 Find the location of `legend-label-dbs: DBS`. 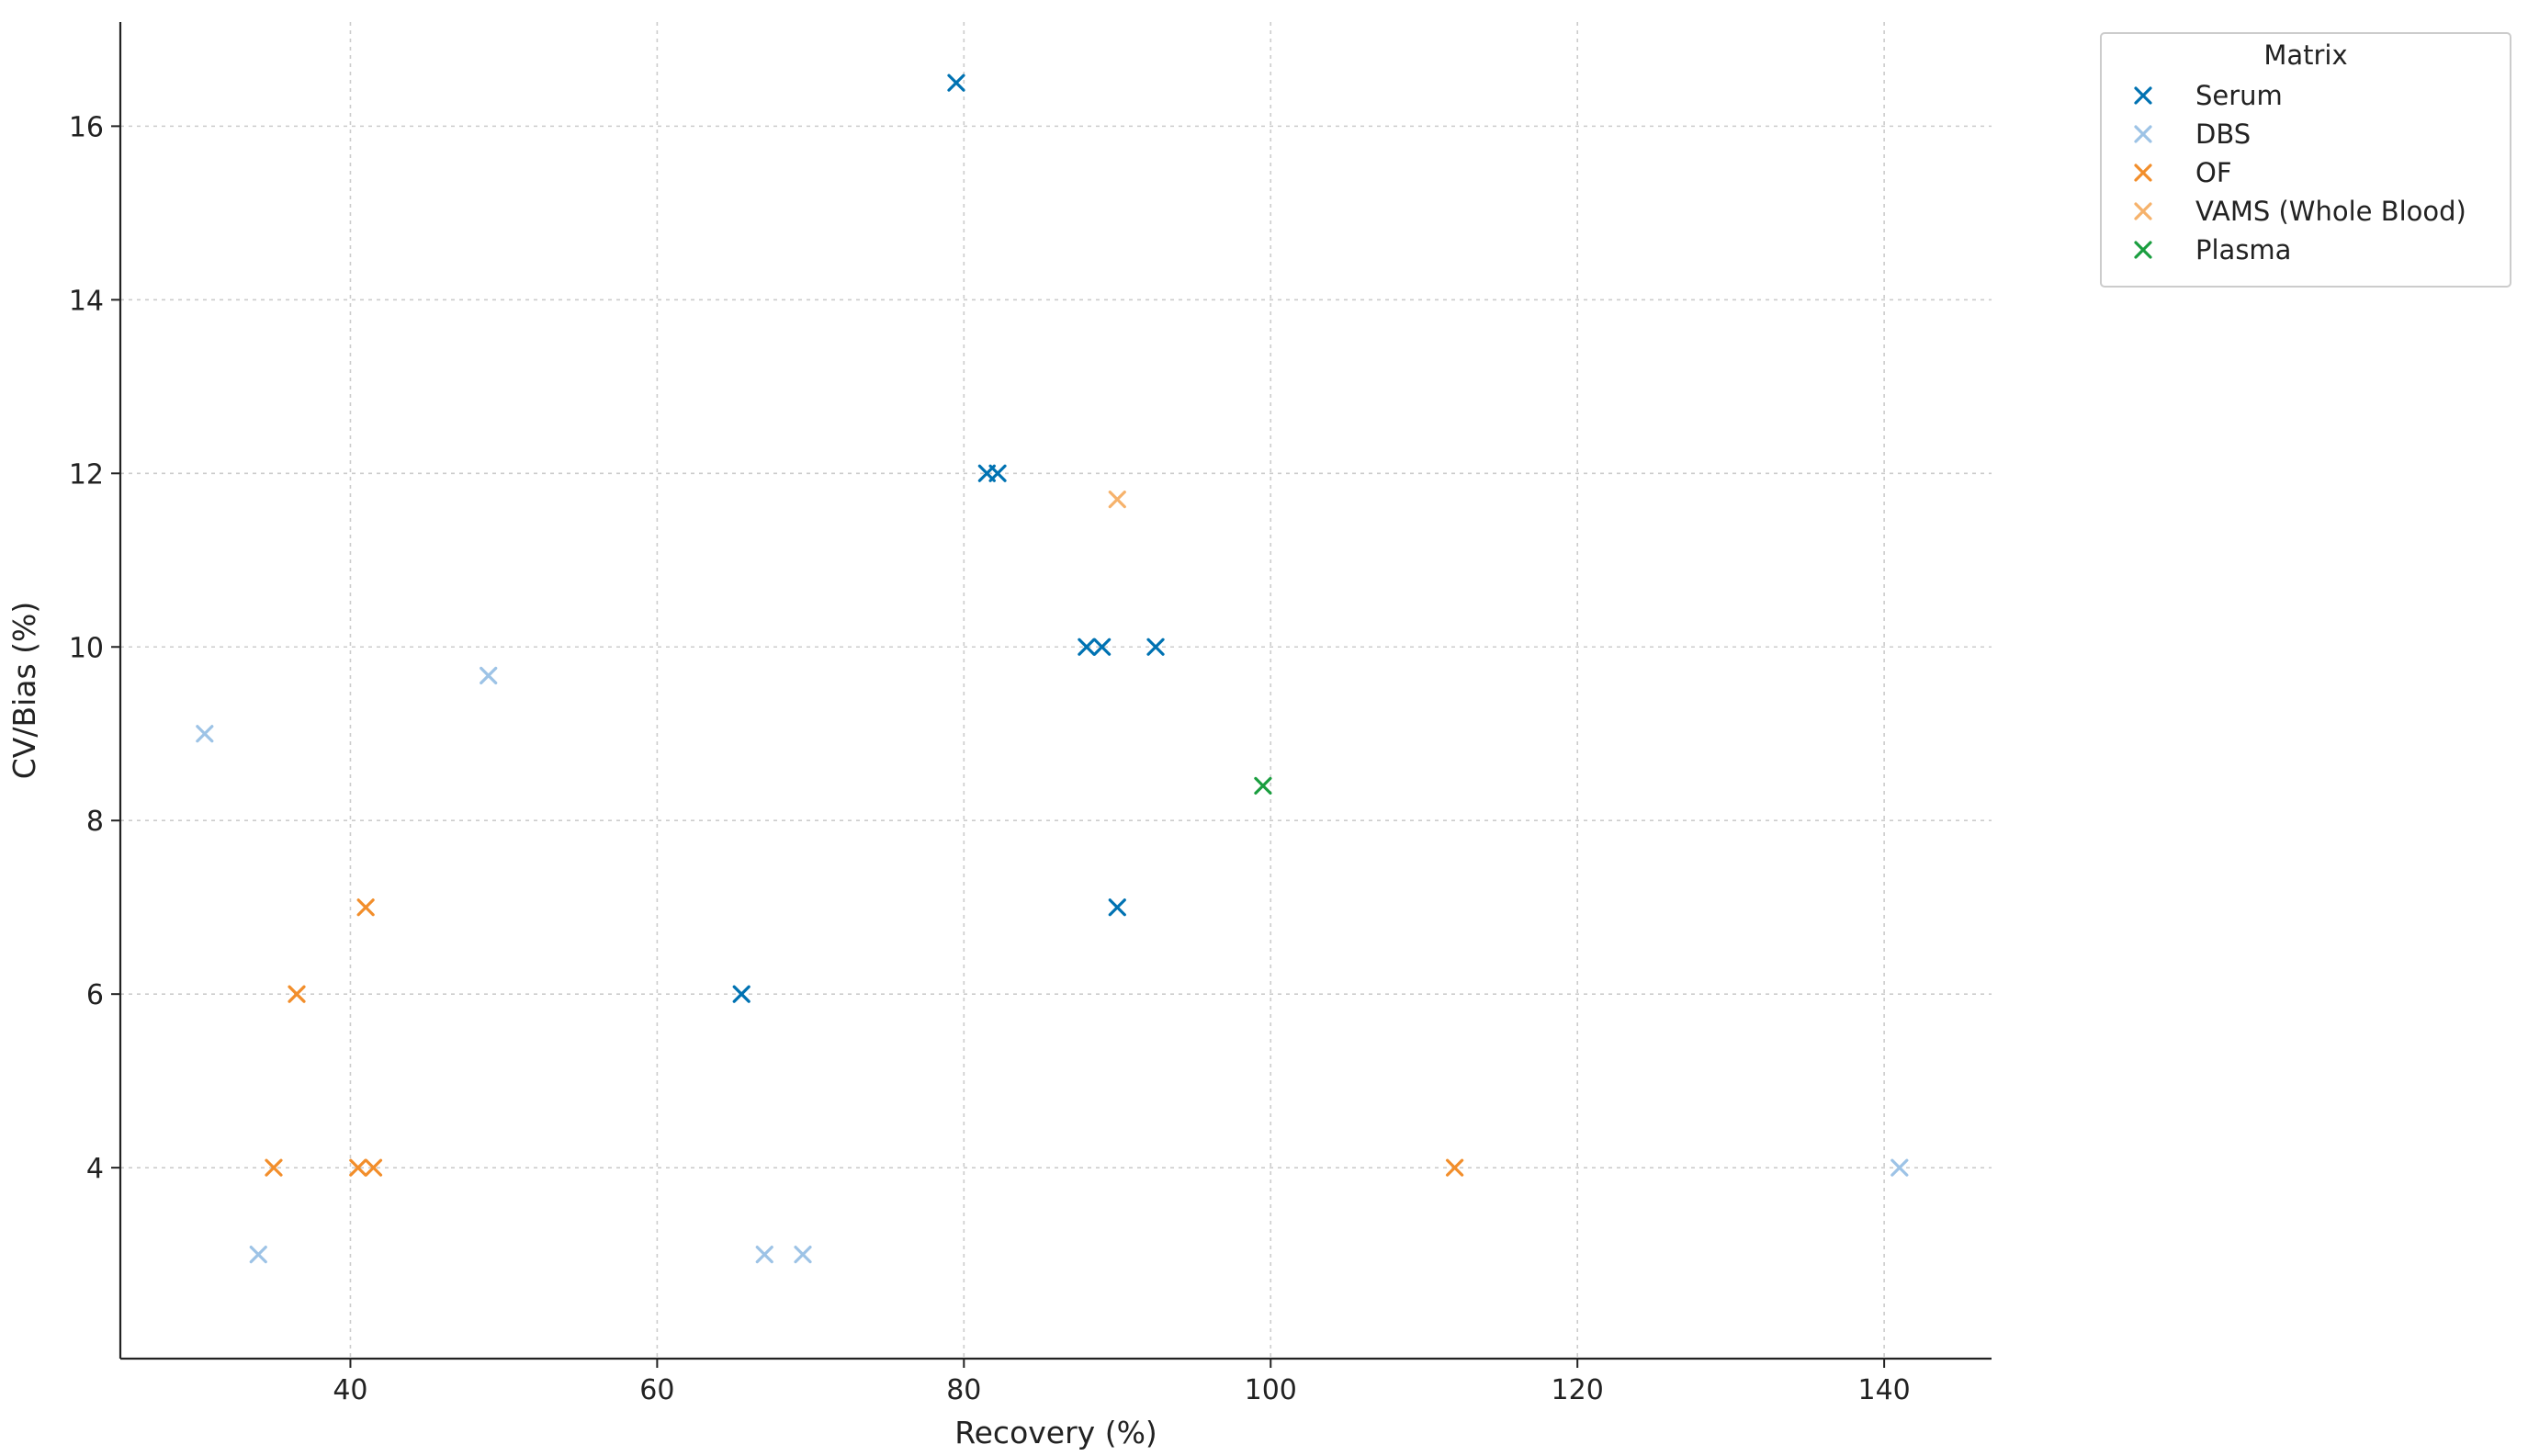

legend-label-dbs: DBS is located at coordinates (2223, 134).